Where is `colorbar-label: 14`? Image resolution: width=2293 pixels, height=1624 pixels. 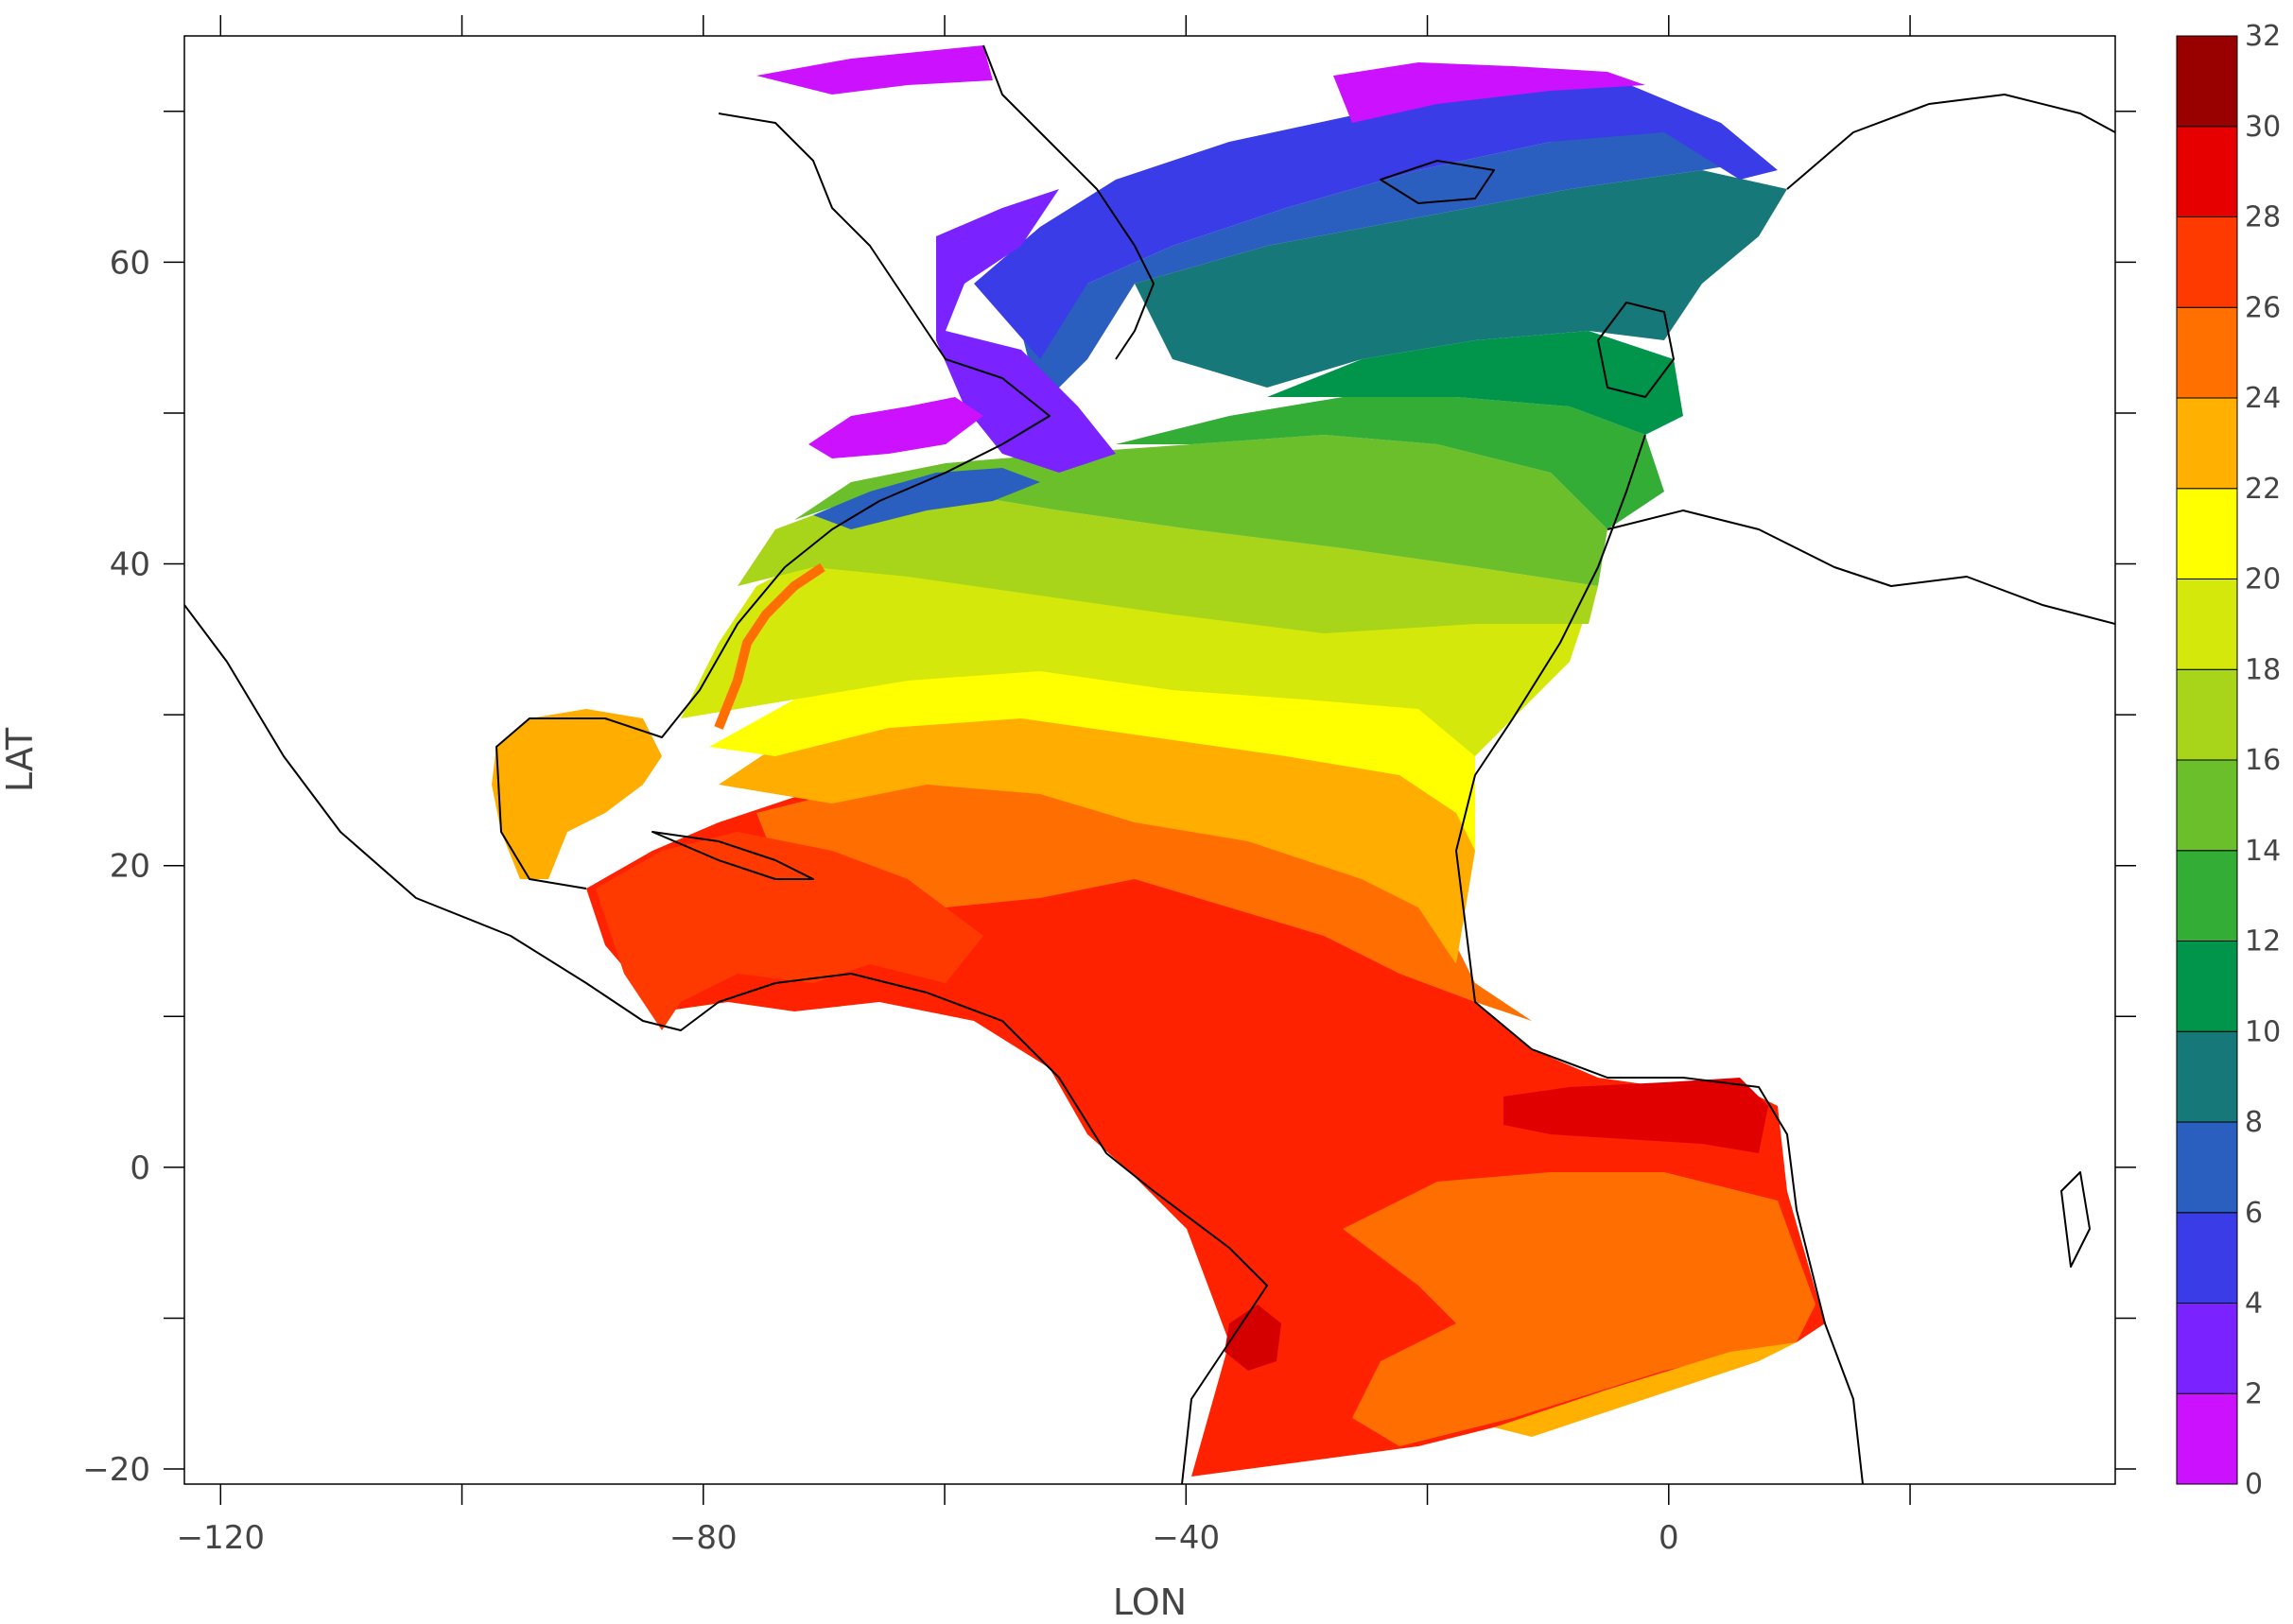 colorbar-label: 14 is located at coordinates (2263, 851).